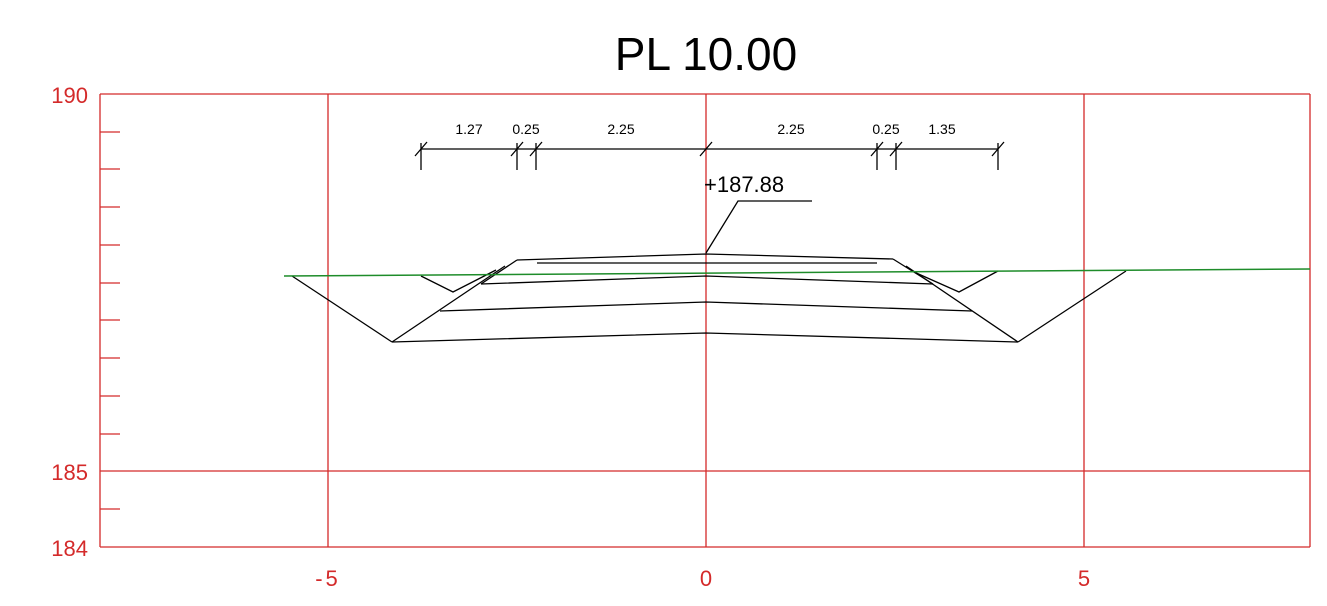  I want to click on elevation-leader, so click(758, 227).